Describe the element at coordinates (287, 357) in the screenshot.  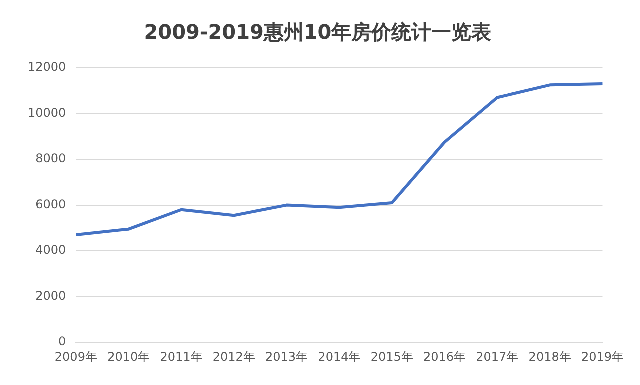
I see `x-tick-label: 2013年` at that location.